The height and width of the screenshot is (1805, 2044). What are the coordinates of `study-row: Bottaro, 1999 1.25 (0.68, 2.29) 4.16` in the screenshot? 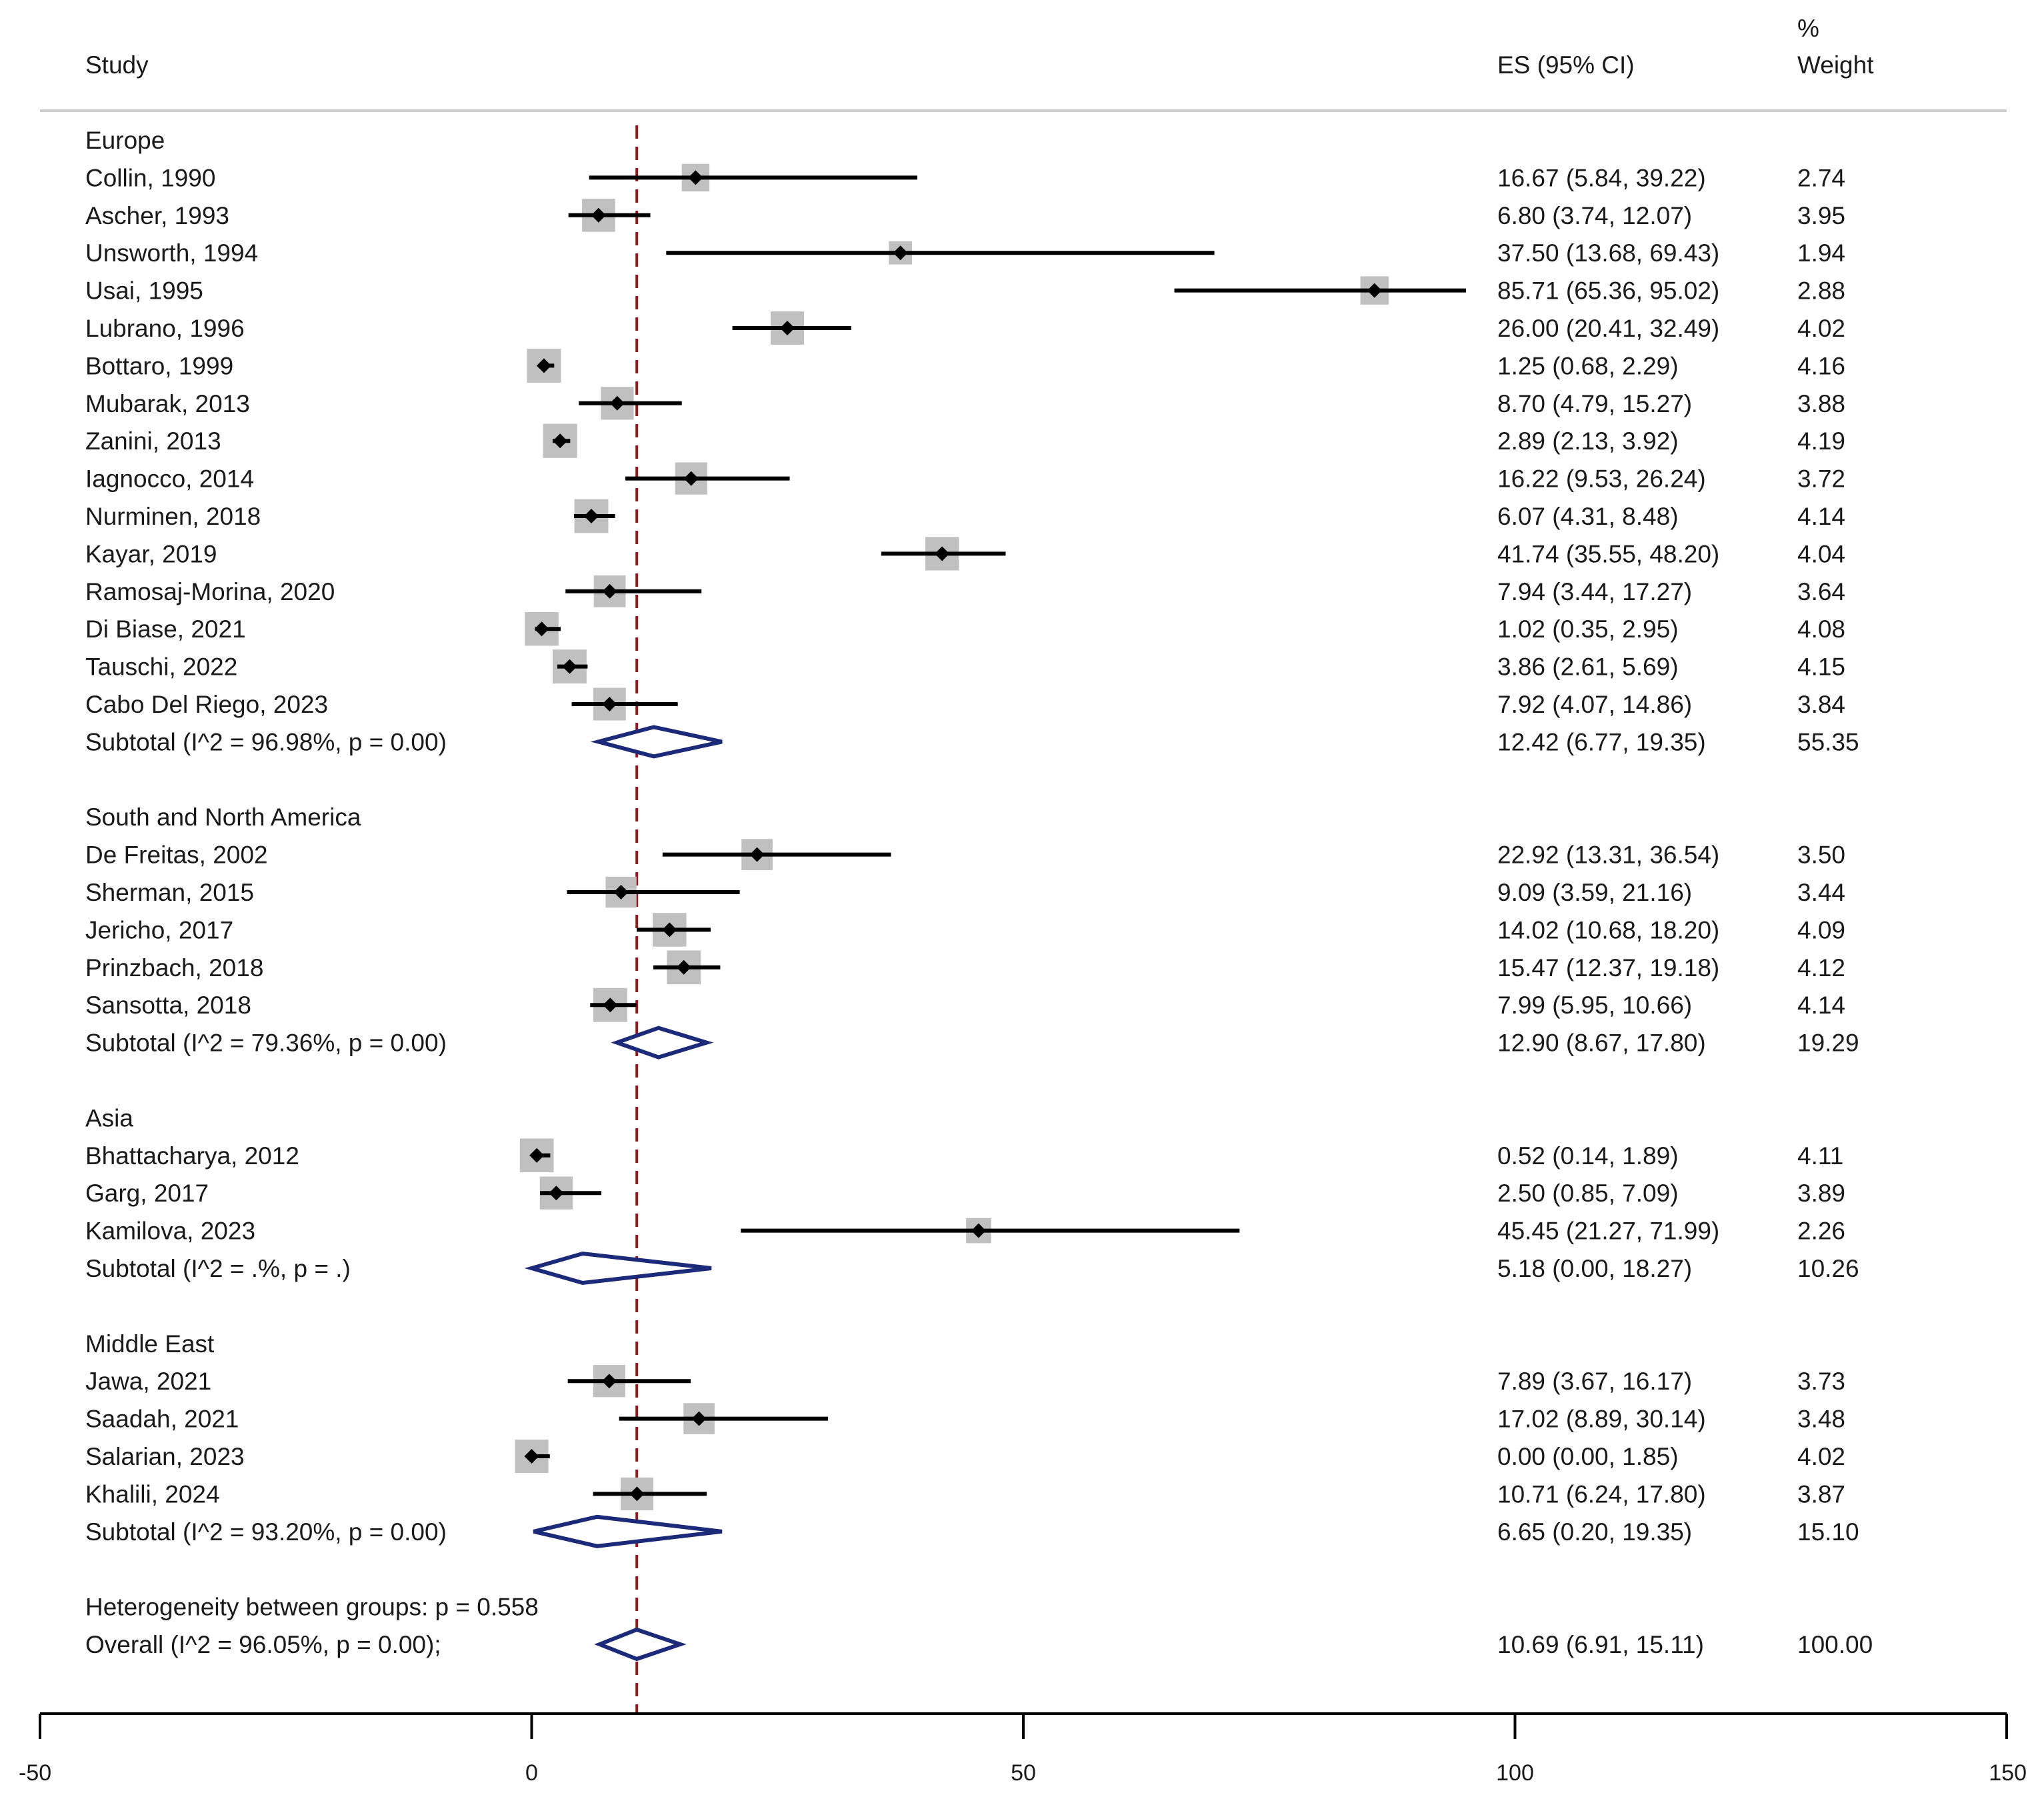 It's located at (965, 365).